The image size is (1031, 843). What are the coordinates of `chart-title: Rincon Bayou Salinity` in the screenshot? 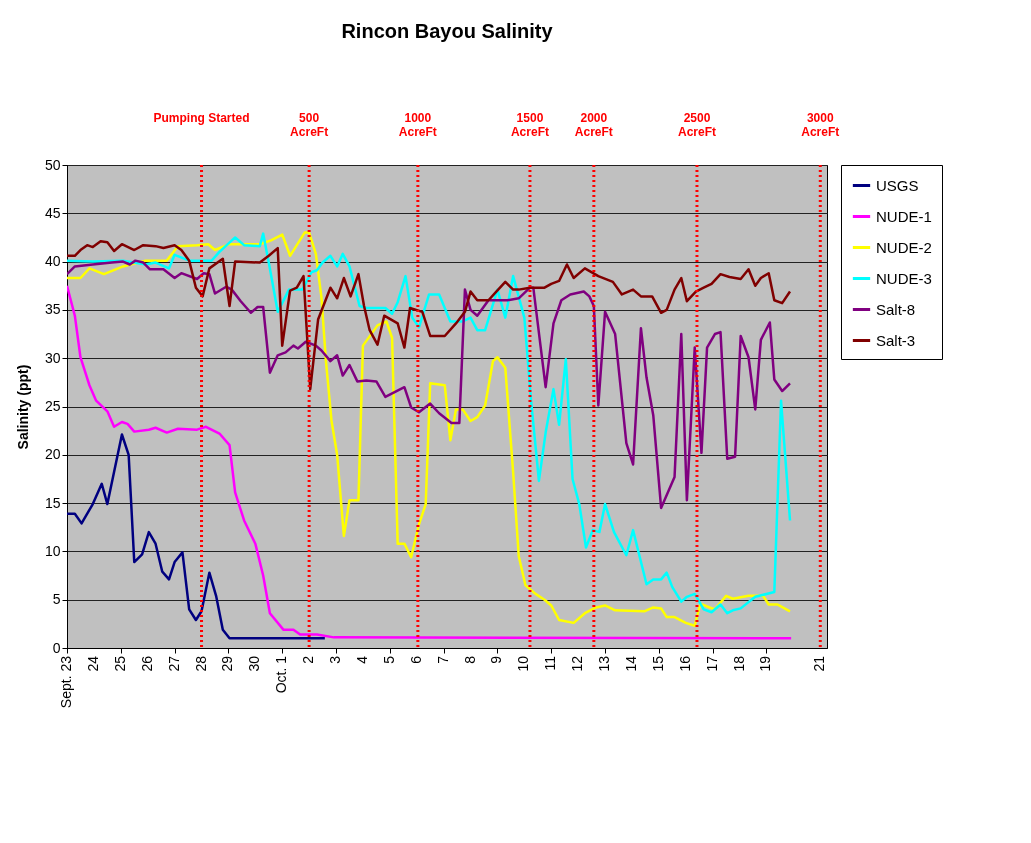 It's located at (447, 31).